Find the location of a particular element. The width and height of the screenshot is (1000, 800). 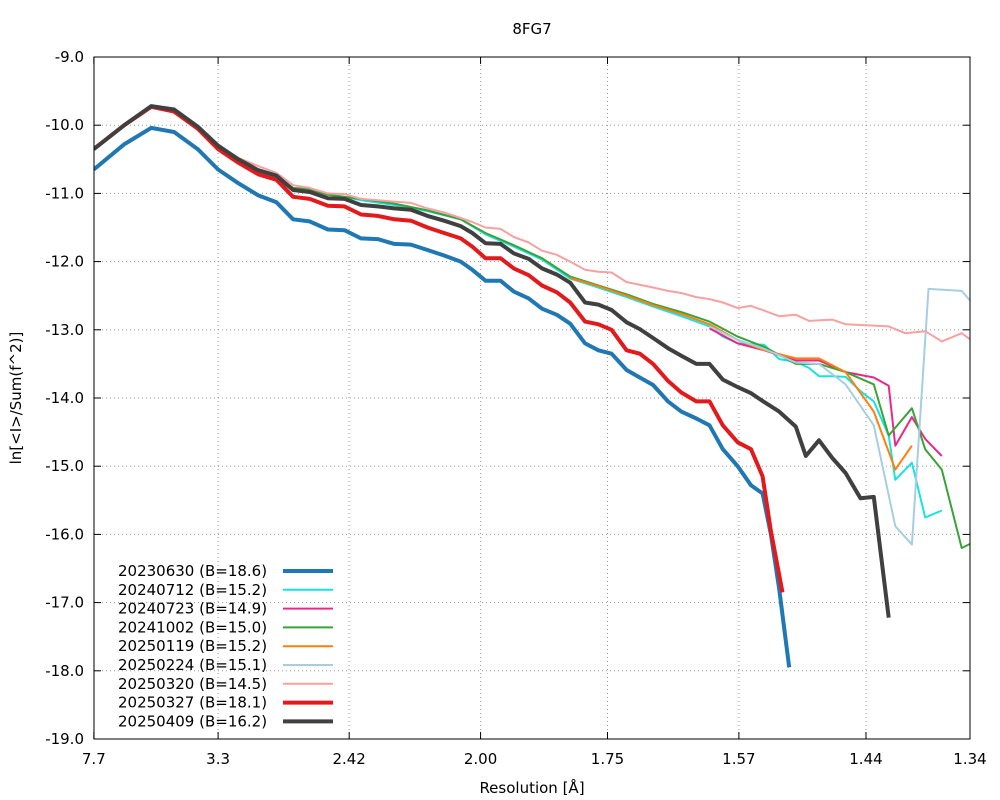

y-tick-label: -14.0 is located at coordinates (64, 398).